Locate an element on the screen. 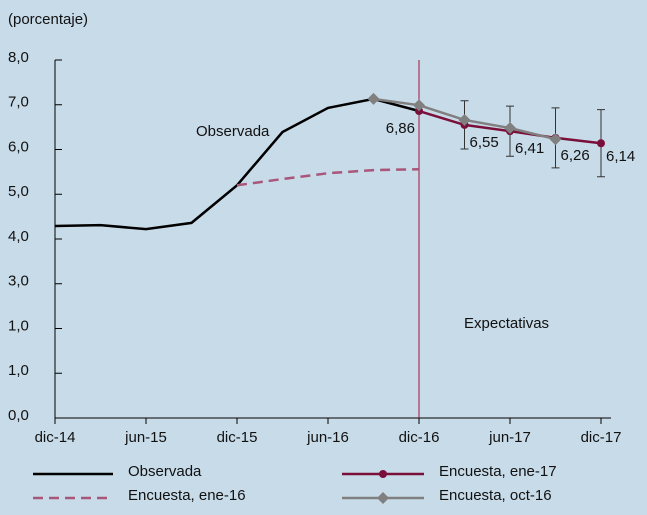  y-tick-label: 6,0 is located at coordinates (18, 146).